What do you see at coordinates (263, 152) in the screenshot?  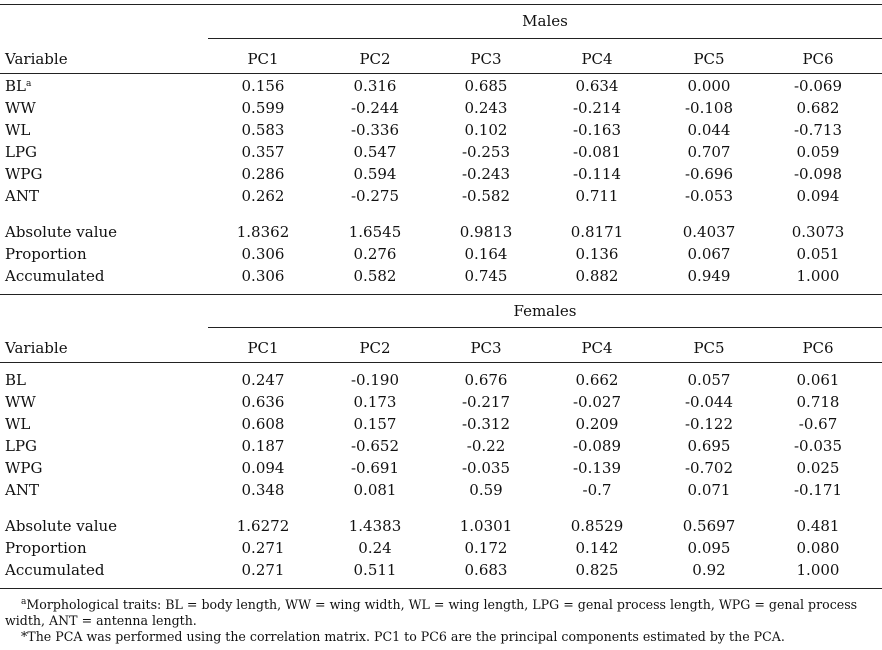 I see `table-cell: 0.357` at bounding box center [263, 152].